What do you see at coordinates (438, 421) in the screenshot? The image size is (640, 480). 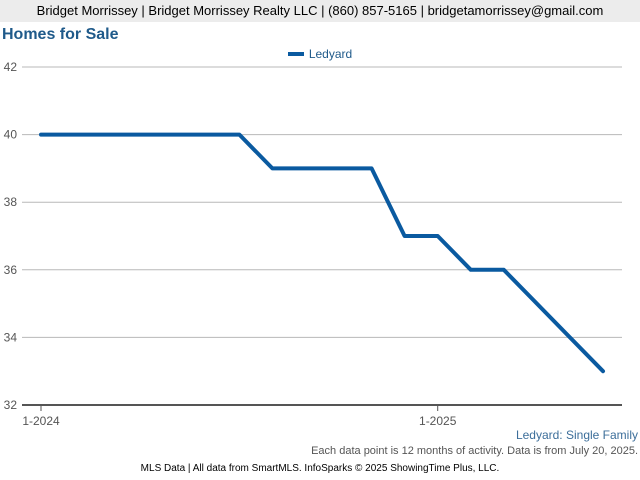 I see `x-tick-label: 1-2025` at bounding box center [438, 421].